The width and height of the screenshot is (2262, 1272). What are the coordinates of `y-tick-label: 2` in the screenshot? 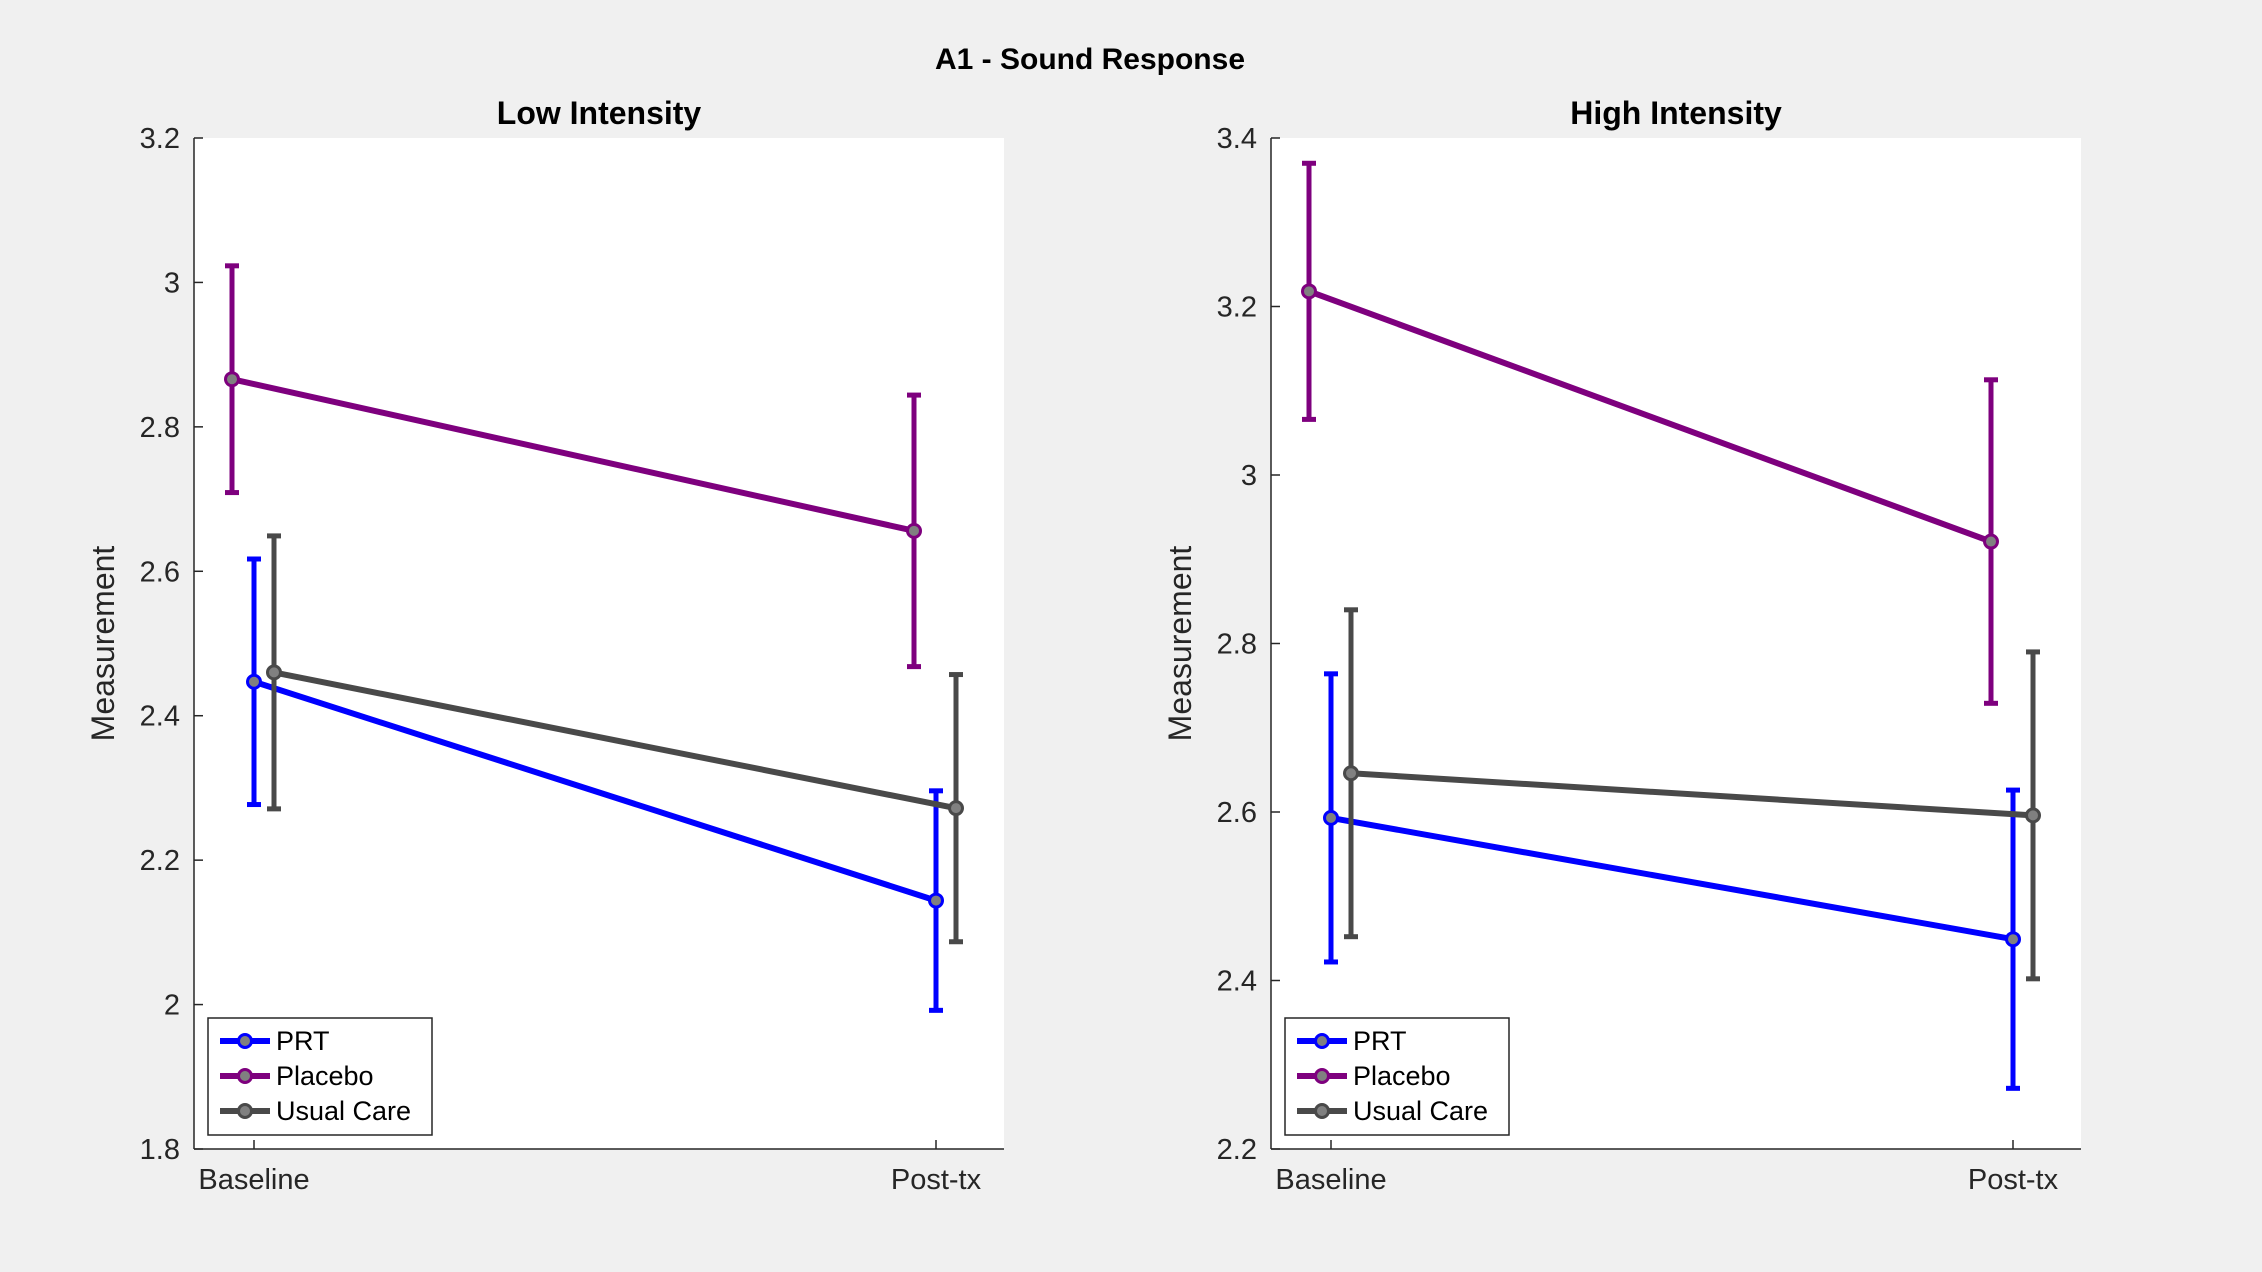 It's located at (172, 1006).